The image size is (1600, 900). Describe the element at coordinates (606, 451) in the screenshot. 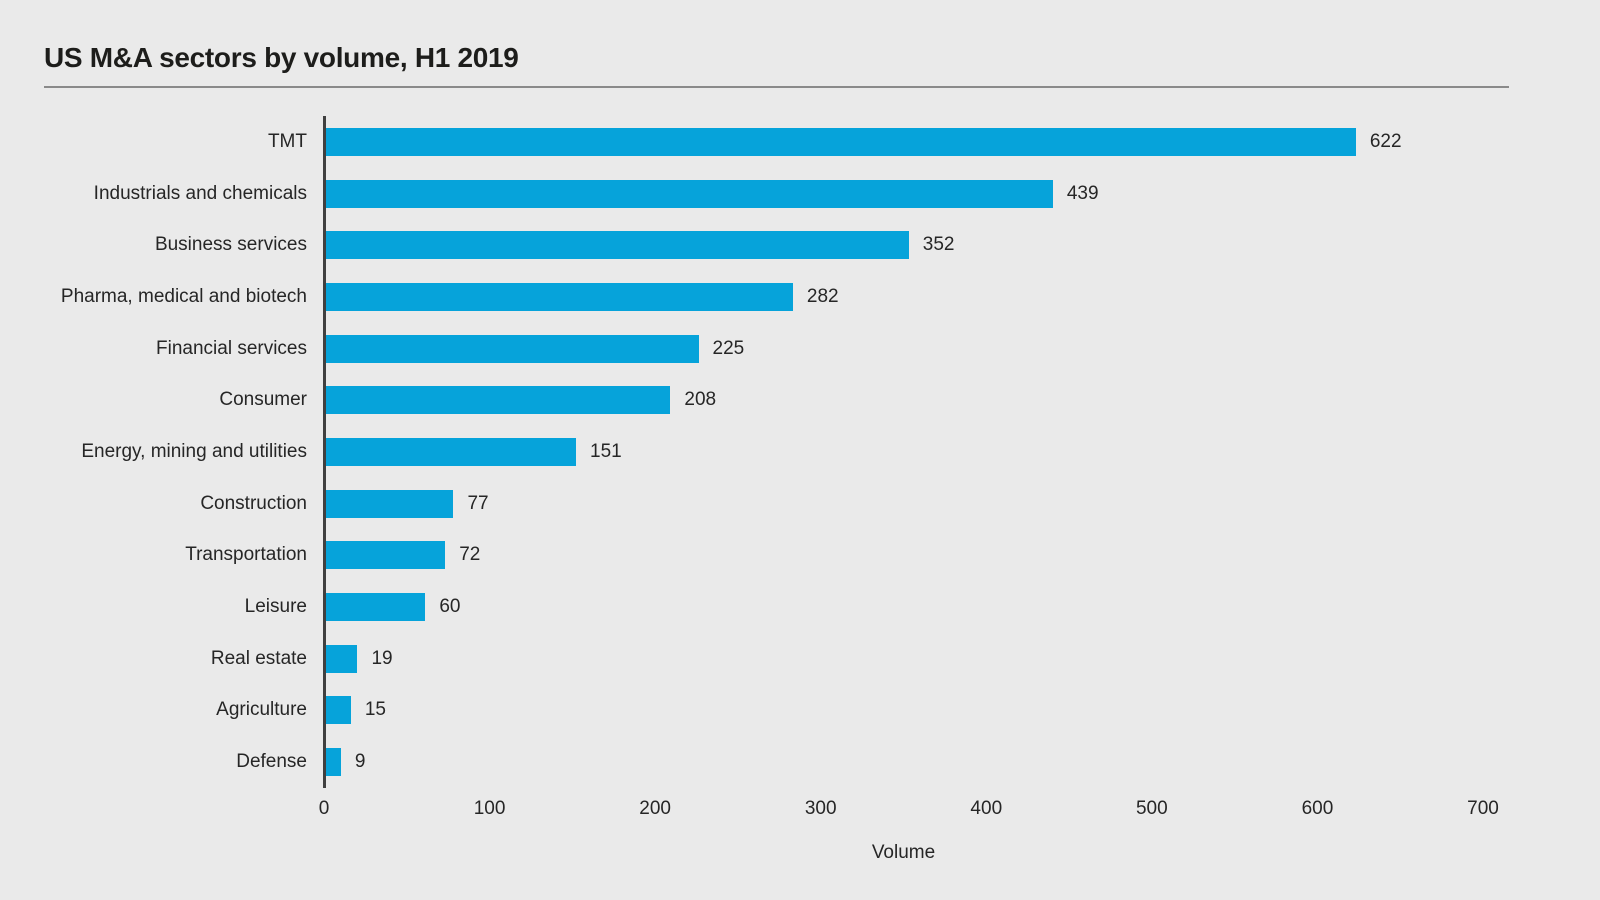

I see `value-label: 151` at that location.